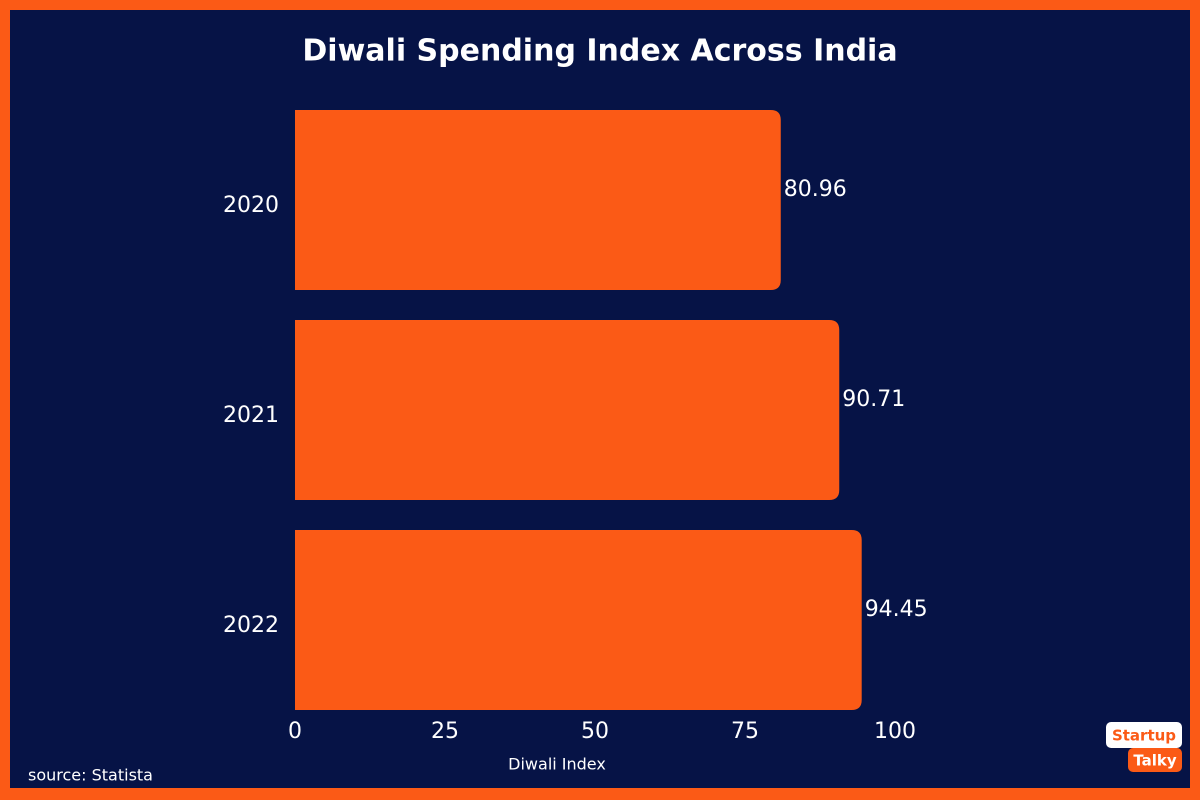  What do you see at coordinates (90, 775) in the screenshot?
I see `source: source: Statista` at bounding box center [90, 775].